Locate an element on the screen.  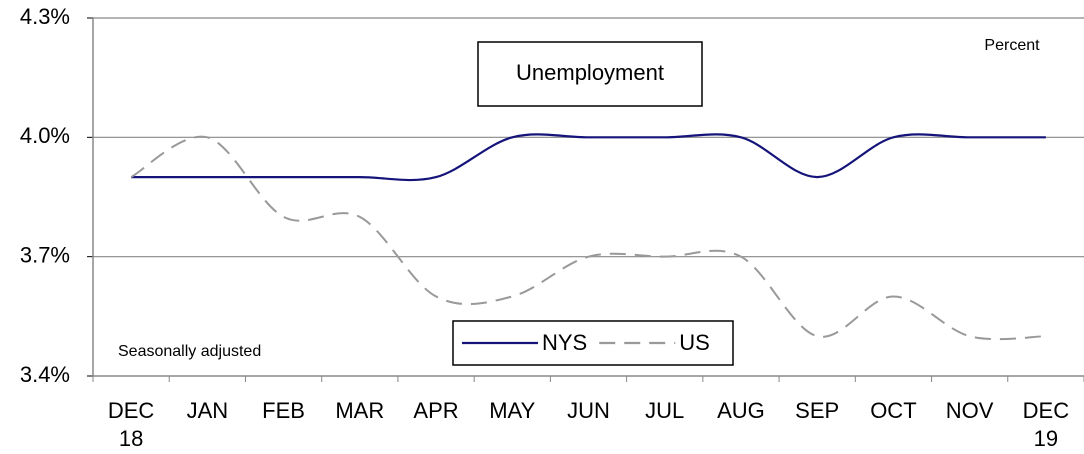
x-tick-label: JUL is located at coordinates (664, 410).